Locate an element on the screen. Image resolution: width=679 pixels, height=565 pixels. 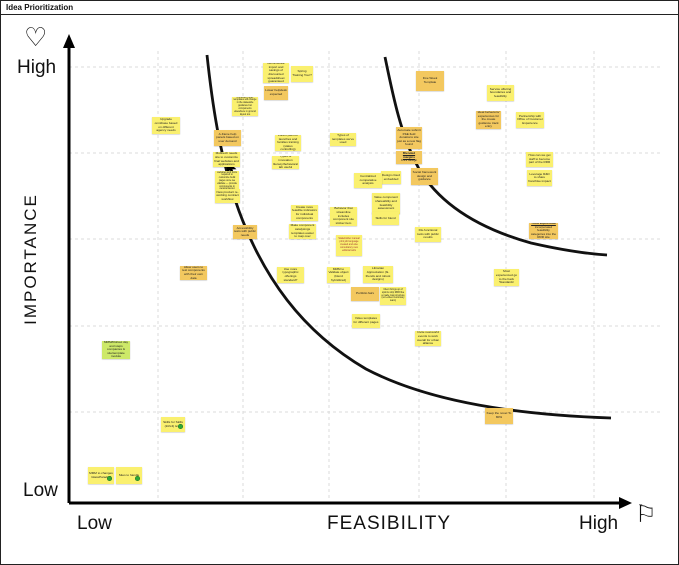
sticky-note: Social framework design and guidance is located at coordinates (424, 176).